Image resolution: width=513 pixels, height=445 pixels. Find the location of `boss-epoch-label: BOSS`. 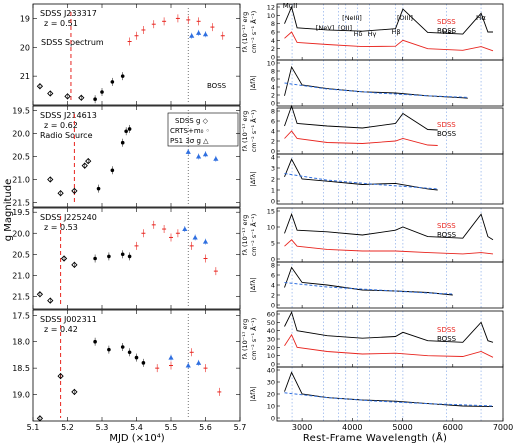

boss-epoch-label: BOSS is located at coordinates (217, 86).